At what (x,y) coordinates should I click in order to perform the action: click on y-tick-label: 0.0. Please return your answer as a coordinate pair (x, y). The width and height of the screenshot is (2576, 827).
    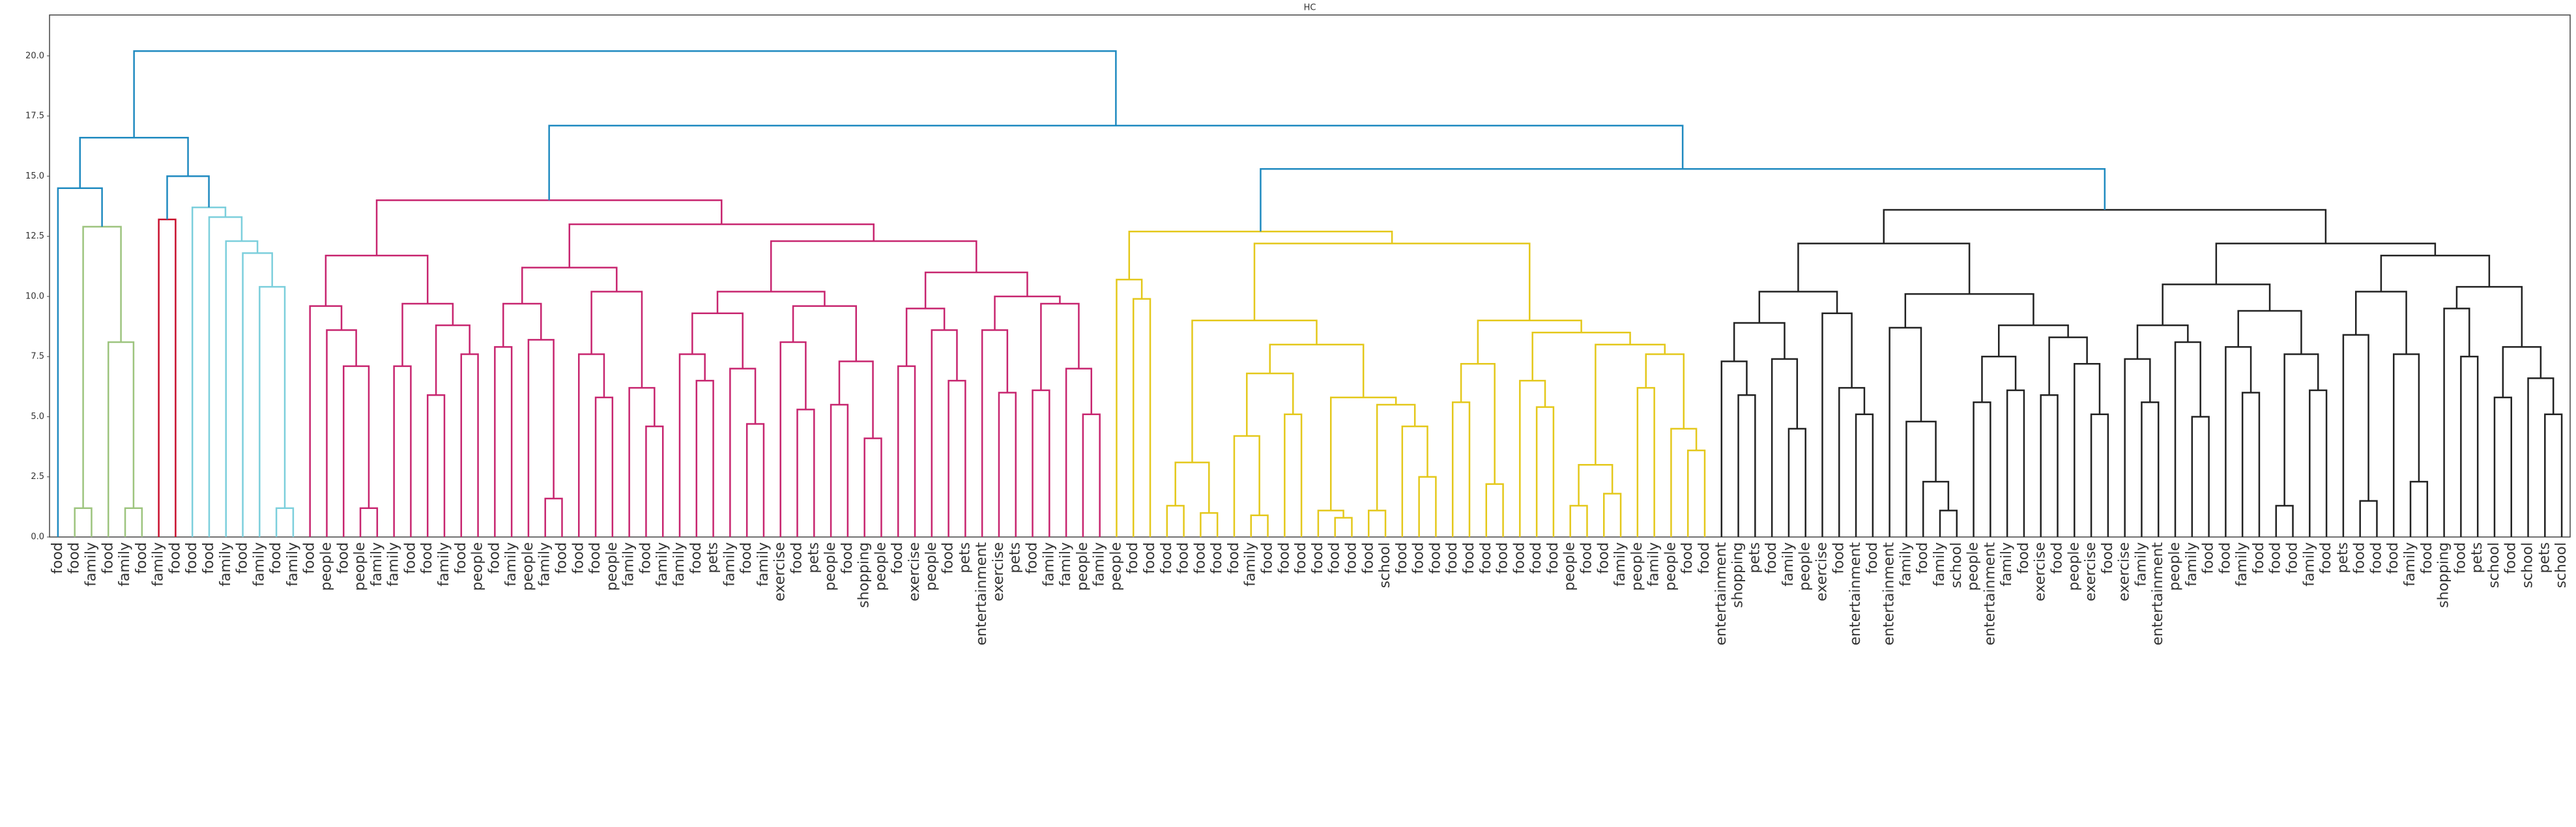
    Looking at the image, I should click on (37, 537).